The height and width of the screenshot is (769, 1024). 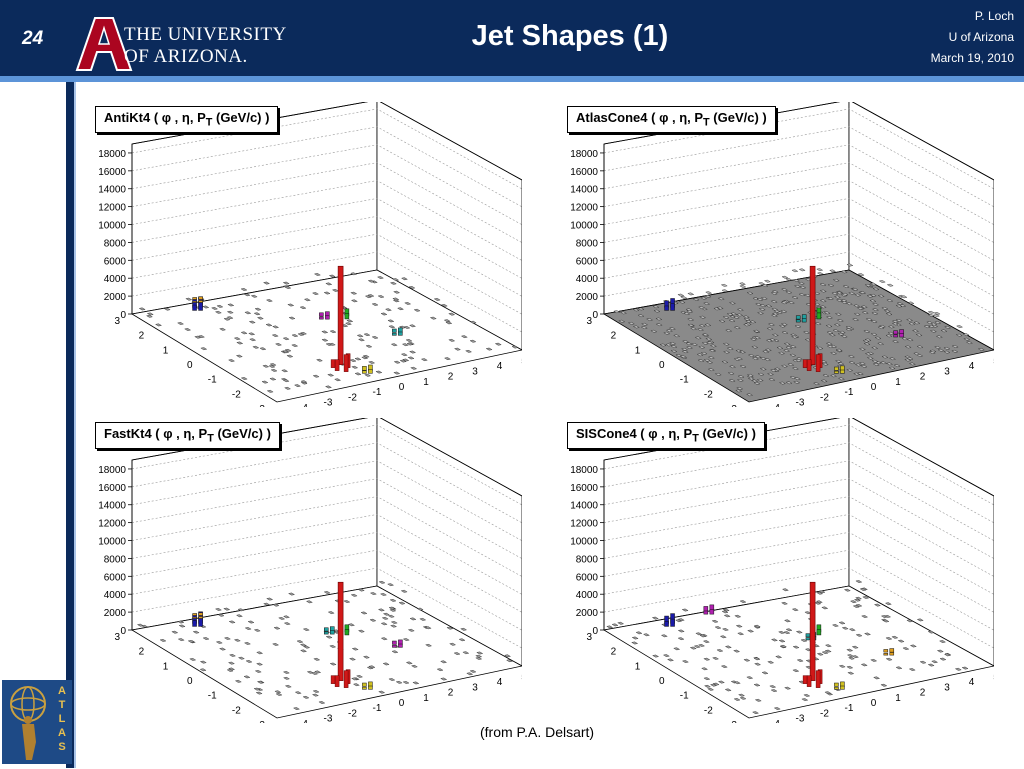 What do you see at coordinates (115, 559) in the screenshot?
I see `z-tick-label: 8000` at bounding box center [115, 559].